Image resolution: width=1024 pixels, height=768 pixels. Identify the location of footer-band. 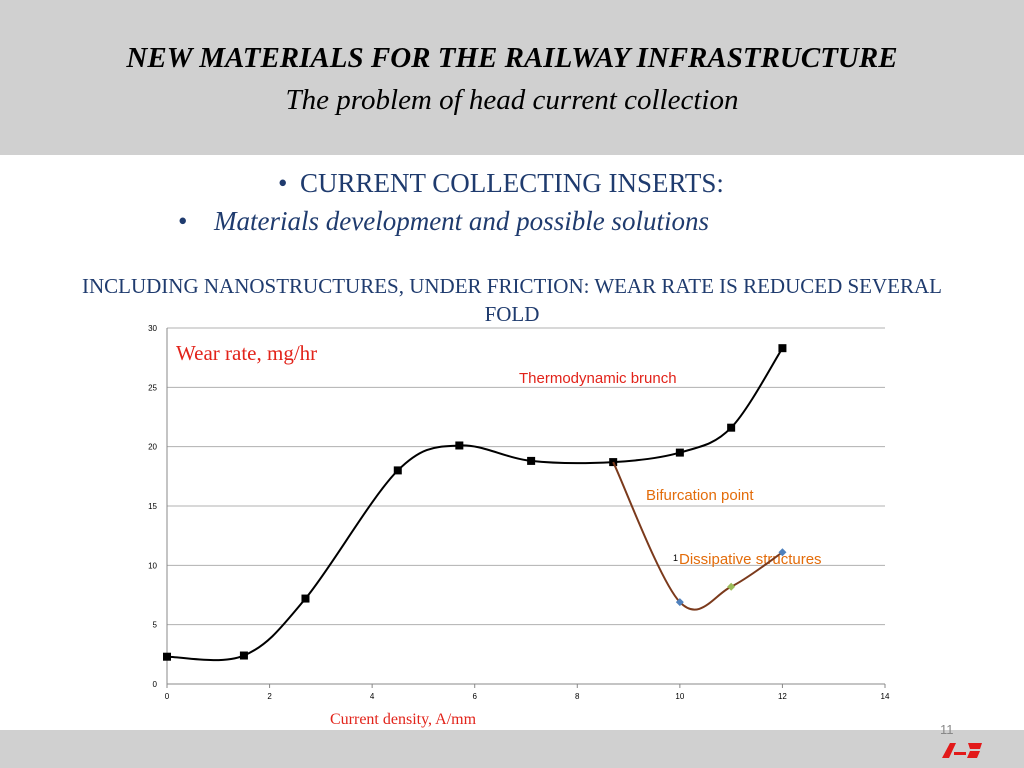
(512, 749).